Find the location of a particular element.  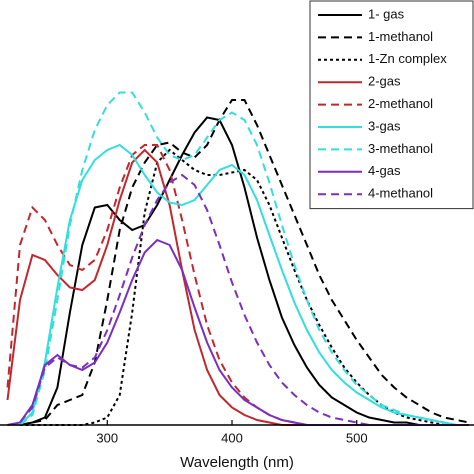

legend-label: 4-gas is located at coordinates (384, 170).